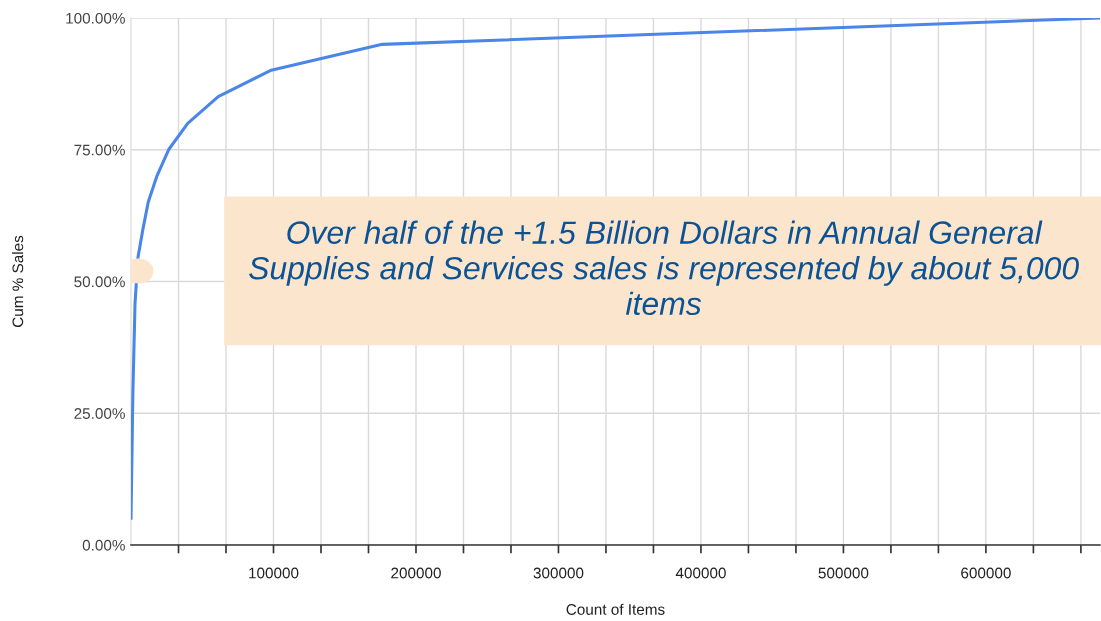  Describe the element at coordinates (18, 281) in the screenshot. I see `y-axis-title: Cum % Sales` at that location.